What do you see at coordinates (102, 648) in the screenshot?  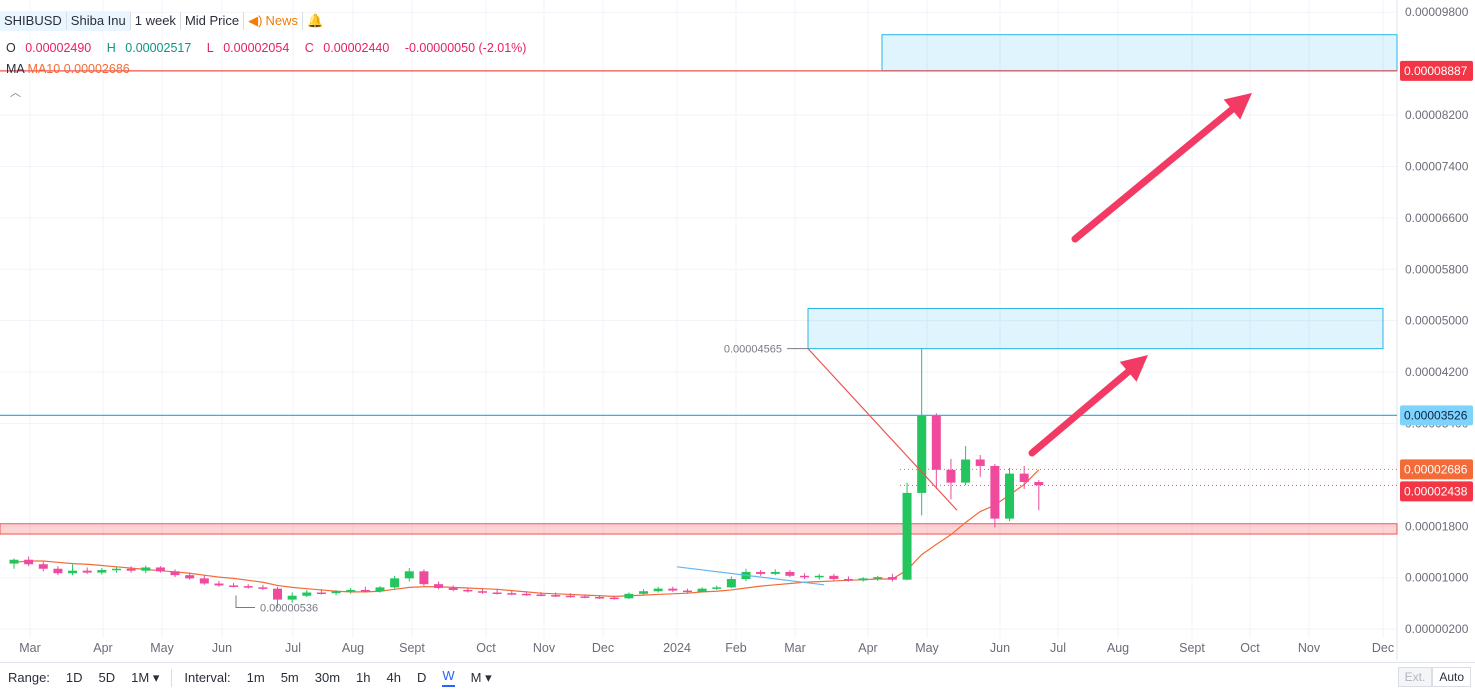 I see `time-tick-label: Apr` at bounding box center [102, 648].